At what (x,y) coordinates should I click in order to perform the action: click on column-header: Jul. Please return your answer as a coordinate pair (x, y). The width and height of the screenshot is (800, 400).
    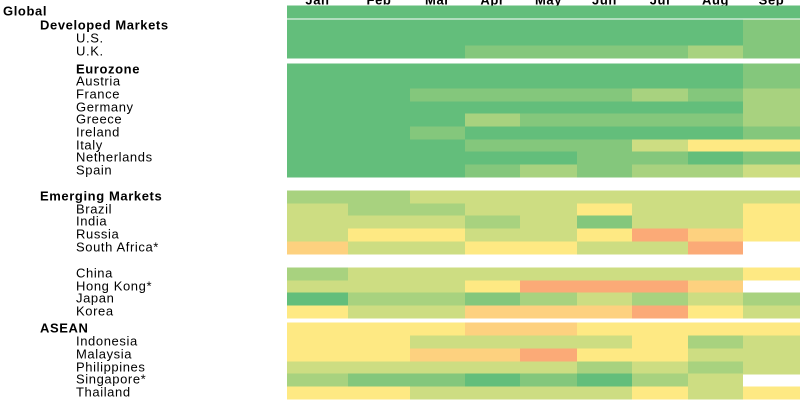
    Looking at the image, I should click on (660, 3).